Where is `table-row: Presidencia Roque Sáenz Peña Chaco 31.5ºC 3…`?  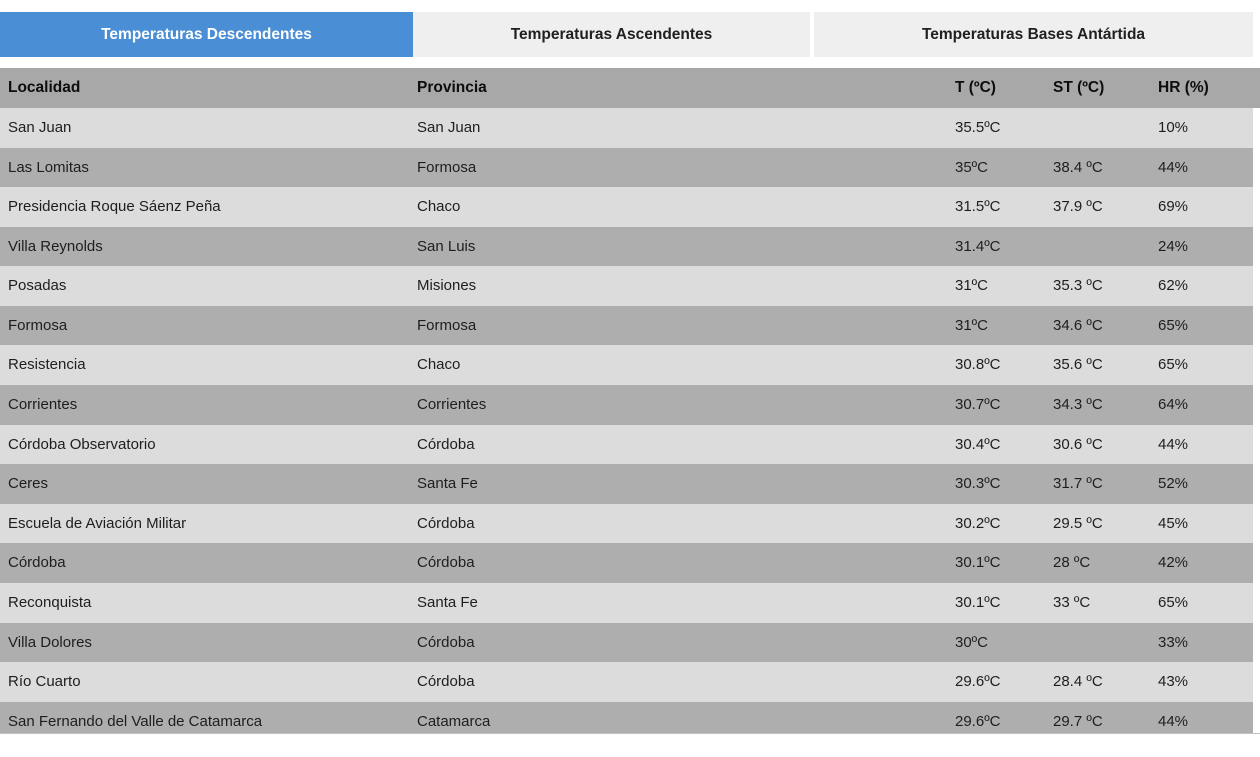
table-row: Presidencia Roque Sáenz Peña Chaco 31.5ºC 3… is located at coordinates (626, 207).